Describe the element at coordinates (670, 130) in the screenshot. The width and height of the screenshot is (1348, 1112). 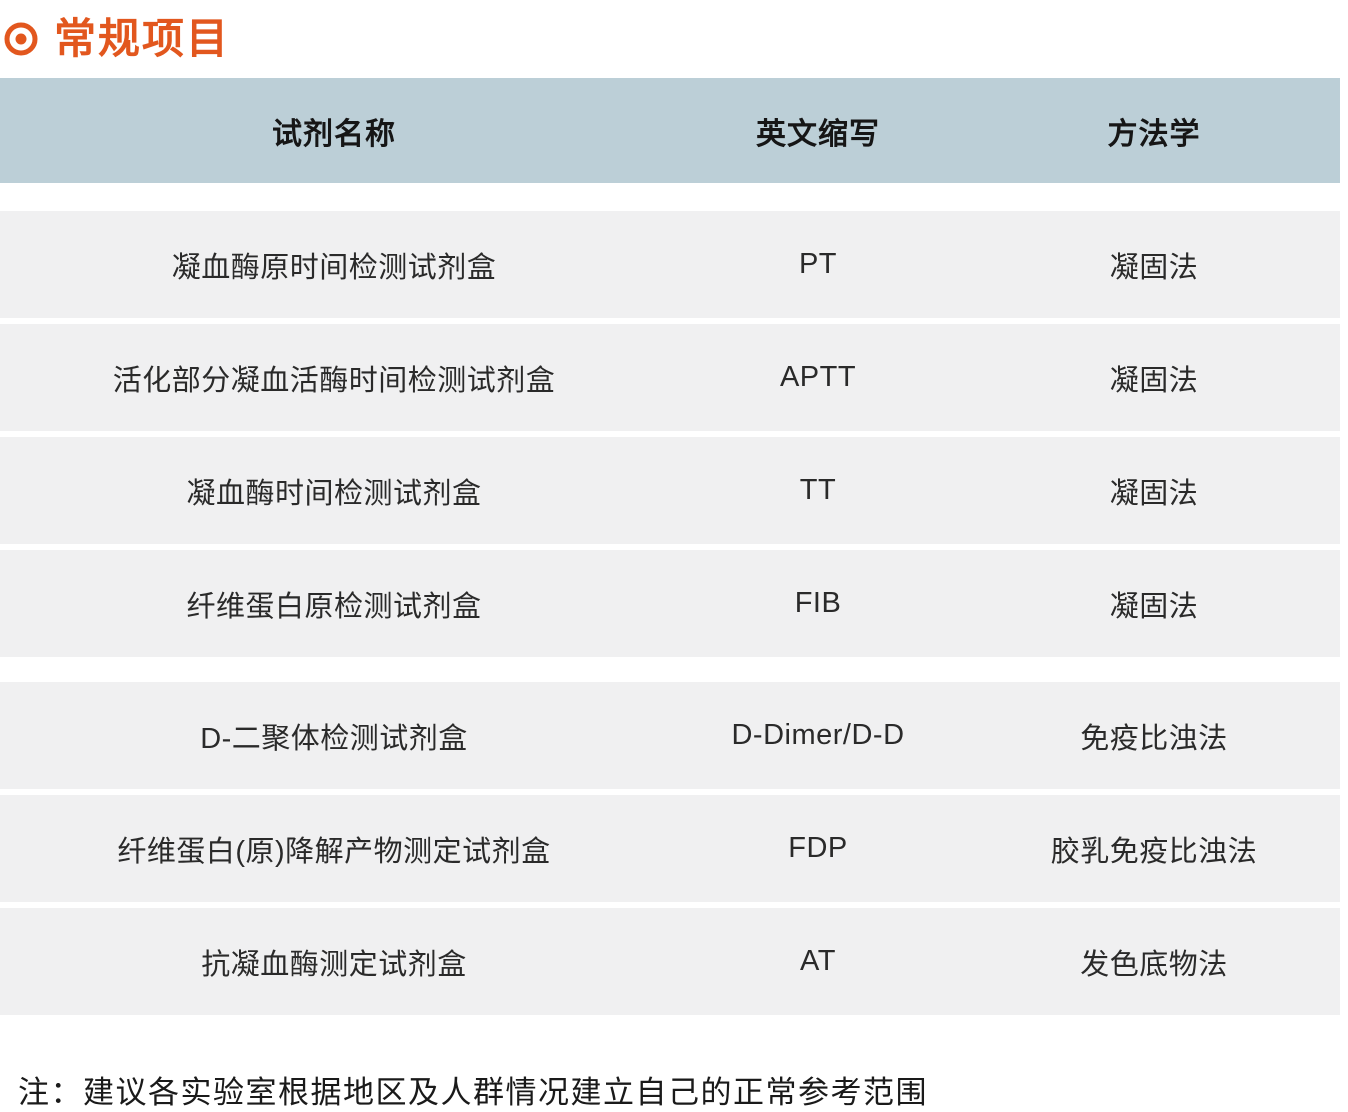
I see `table-header-row: 试剂名称 英文缩写 方法学` at that location.